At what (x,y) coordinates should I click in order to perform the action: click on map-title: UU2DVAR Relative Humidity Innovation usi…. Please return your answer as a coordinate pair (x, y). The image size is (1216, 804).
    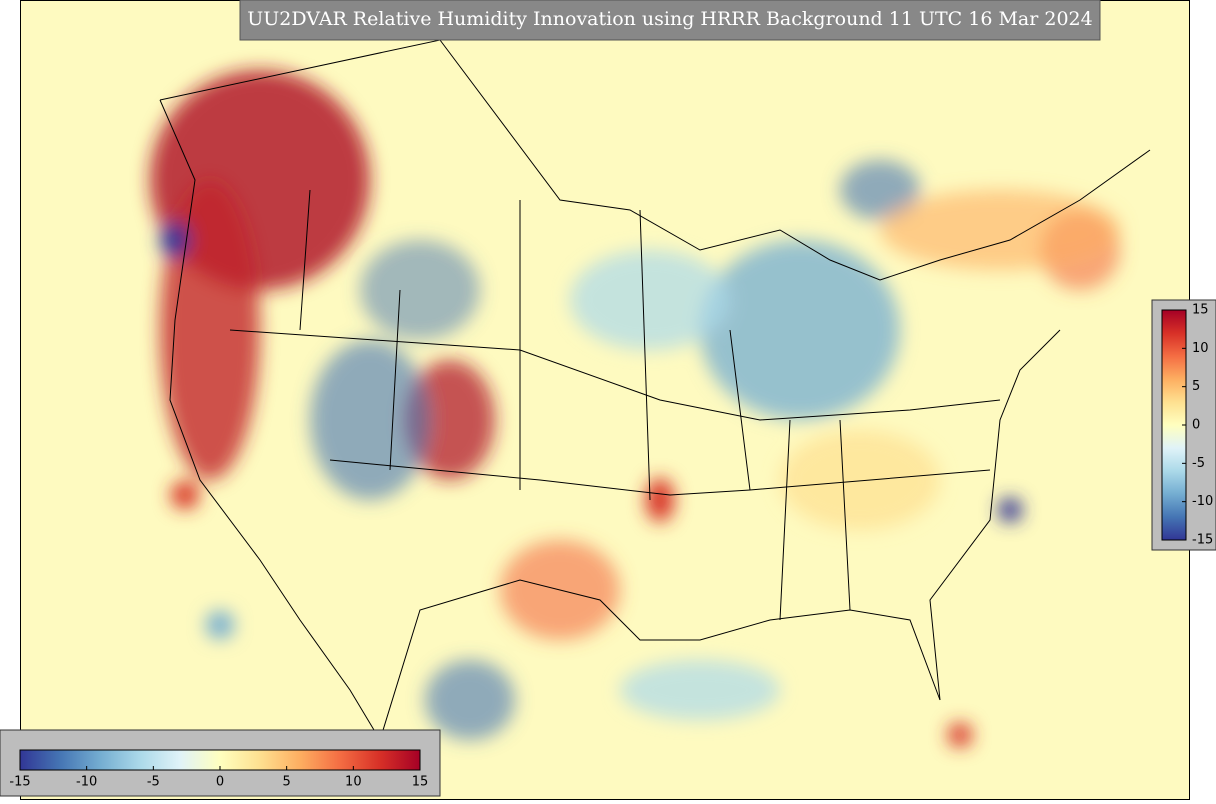
    Looking at the image, I should click on (669, 19).